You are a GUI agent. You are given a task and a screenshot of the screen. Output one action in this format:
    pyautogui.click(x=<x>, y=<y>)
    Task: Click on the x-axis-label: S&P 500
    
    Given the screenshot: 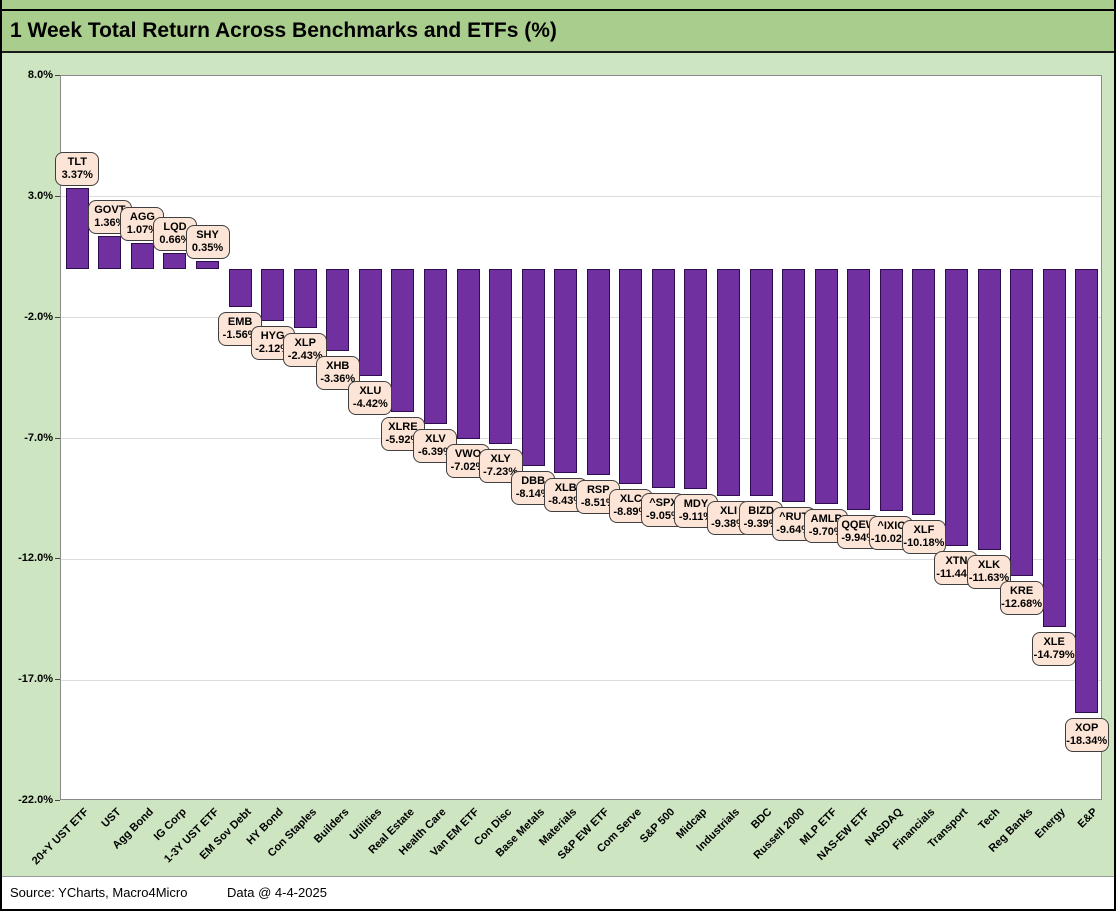 What is the action you would take?
    pyautogui.click(x=657, y=826)
    